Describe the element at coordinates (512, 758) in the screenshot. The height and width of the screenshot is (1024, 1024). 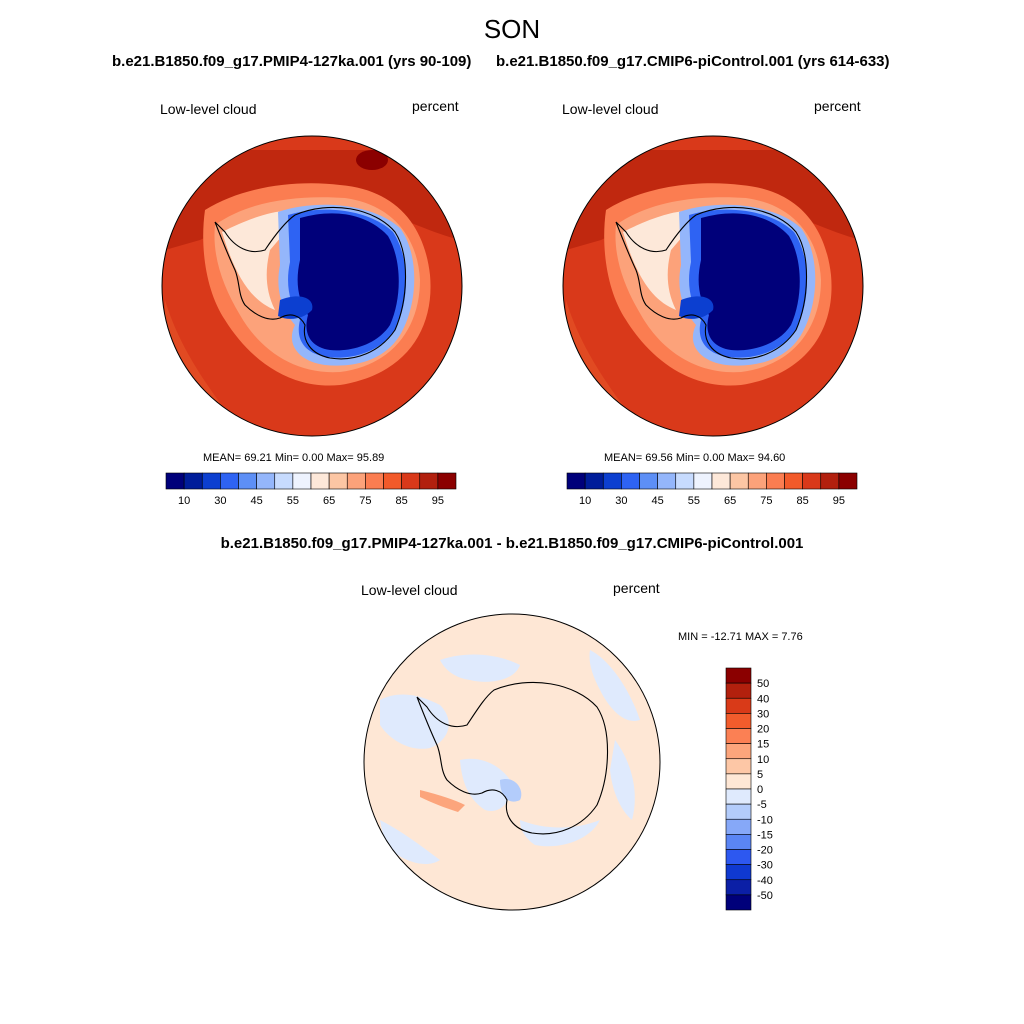
I see `diff-coastline` at that location.